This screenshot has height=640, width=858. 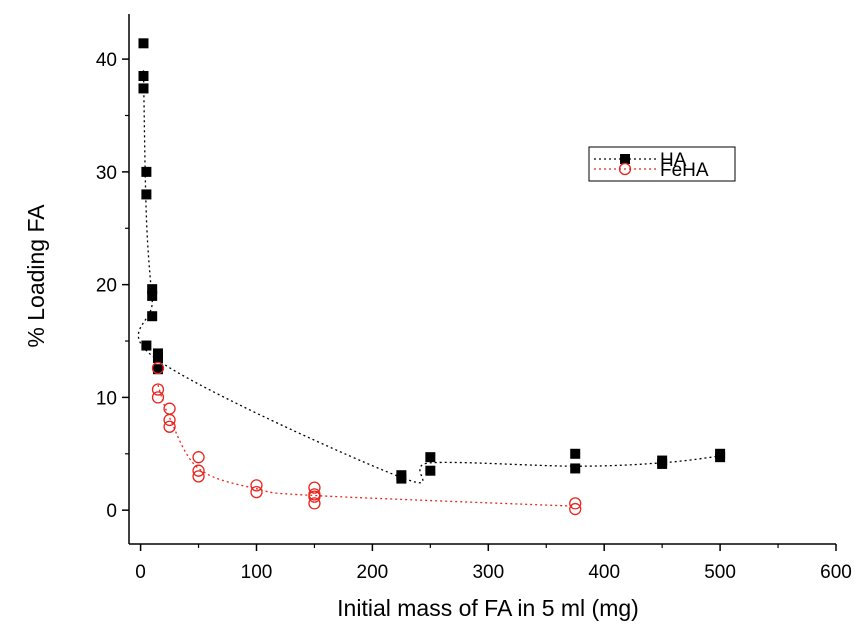 I want to click on y-tick-label: 40, so click(x=106, y=60).